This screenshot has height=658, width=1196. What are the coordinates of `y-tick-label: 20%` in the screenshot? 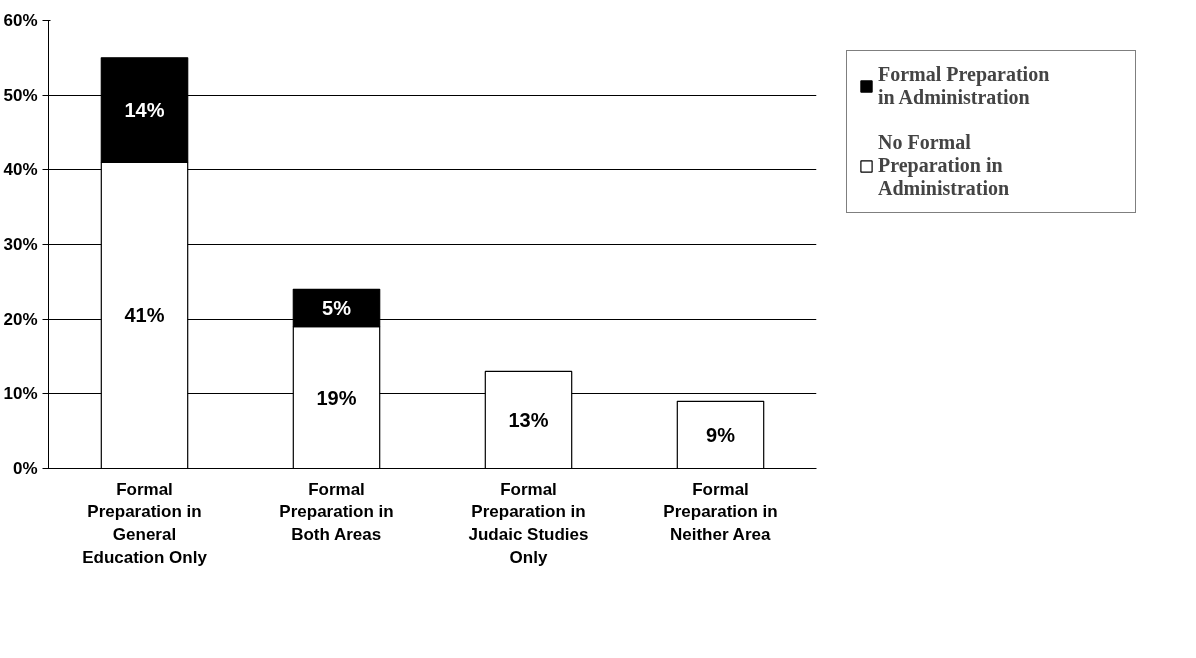 It's located at (20, 319).